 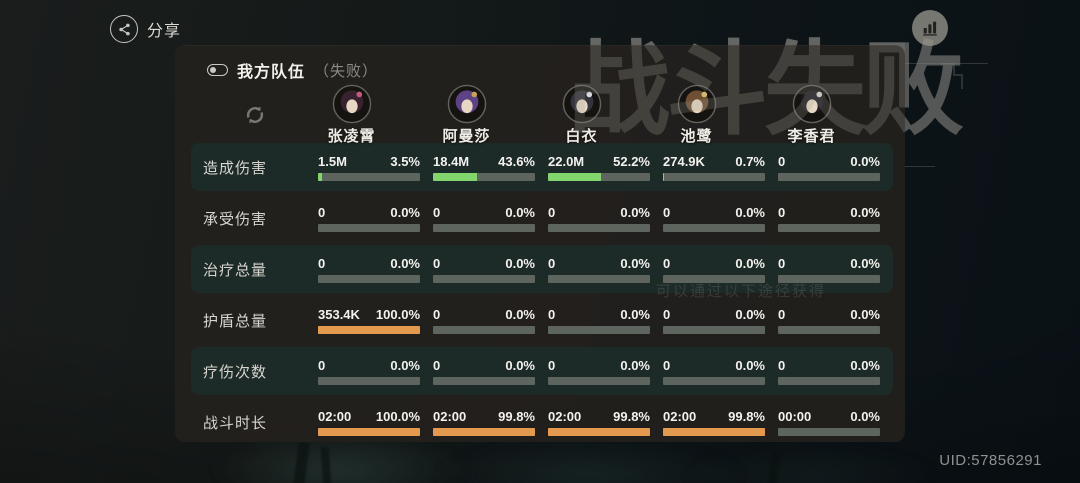 I want to click on character-avatar: 李香君, so click(x=811, y=115).